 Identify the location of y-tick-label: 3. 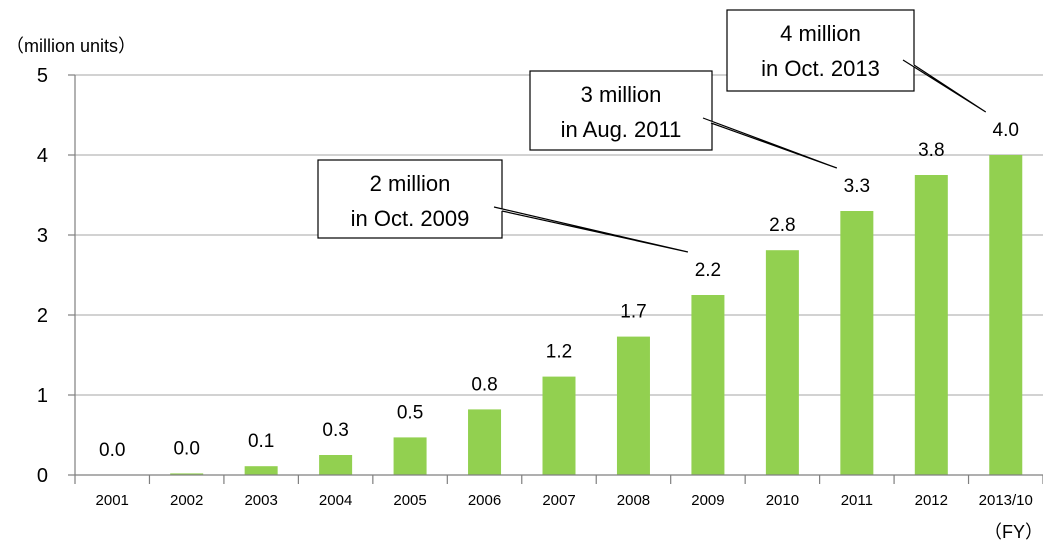
(42, 236).